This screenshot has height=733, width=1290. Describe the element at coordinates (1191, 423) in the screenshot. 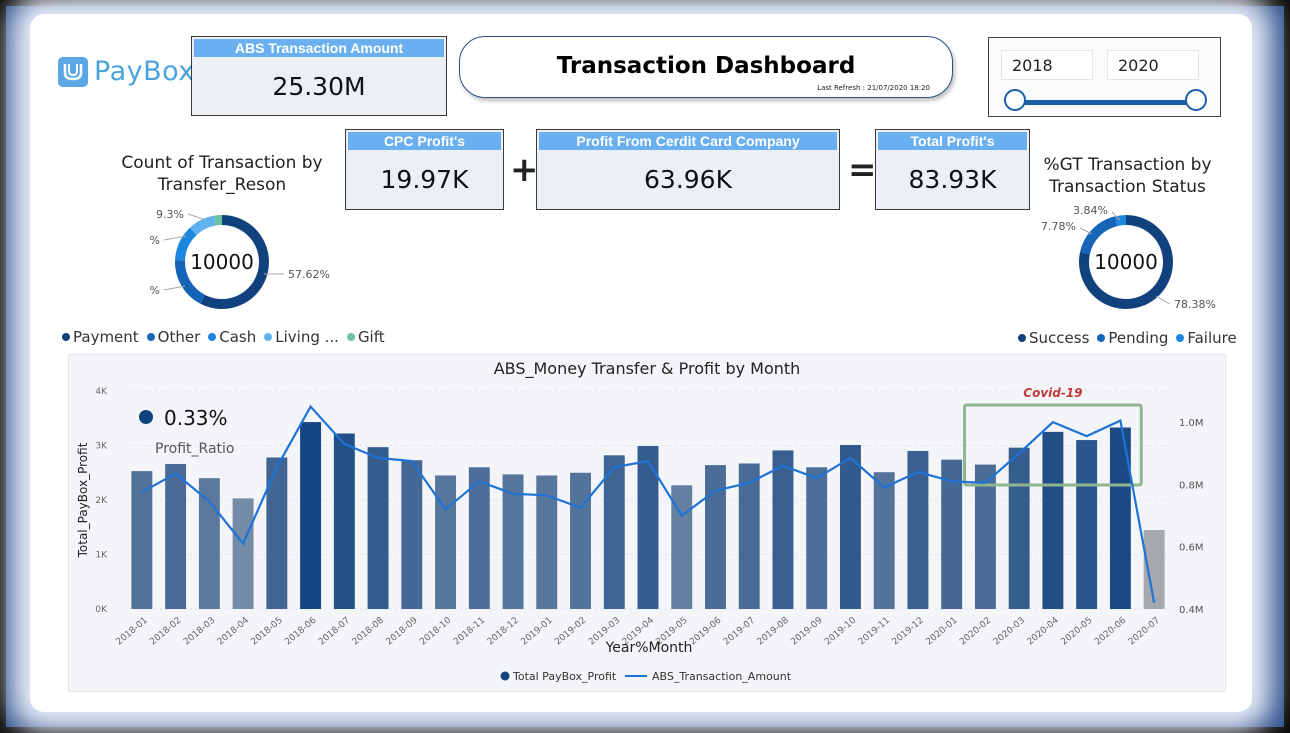

I see `y2-axis-tick-label: 1.0M` at that location.